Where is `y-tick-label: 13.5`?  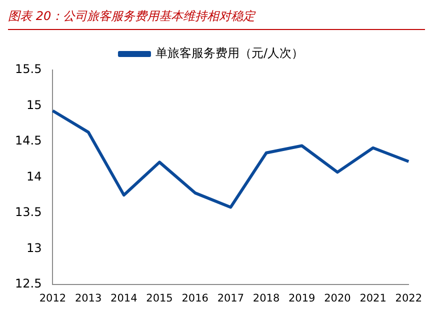 y-tick-label: 13.5 is located at coordinates (28, 212).